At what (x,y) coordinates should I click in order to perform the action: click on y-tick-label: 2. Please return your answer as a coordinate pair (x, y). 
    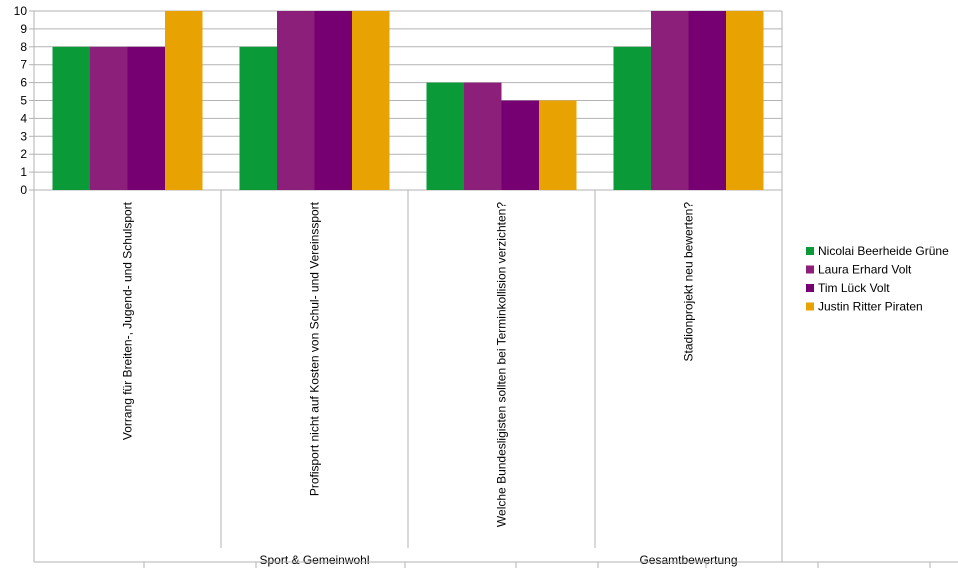
    Looking at the image, I should click on (23, 154).